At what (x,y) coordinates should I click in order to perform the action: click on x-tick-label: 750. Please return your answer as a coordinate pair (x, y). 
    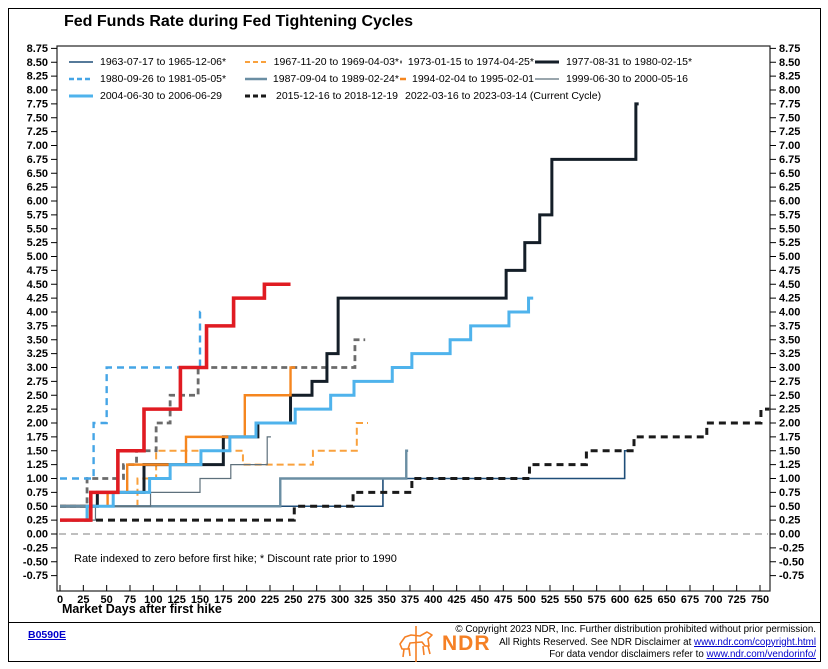
    Looking at the image, I should click on (760, 600).